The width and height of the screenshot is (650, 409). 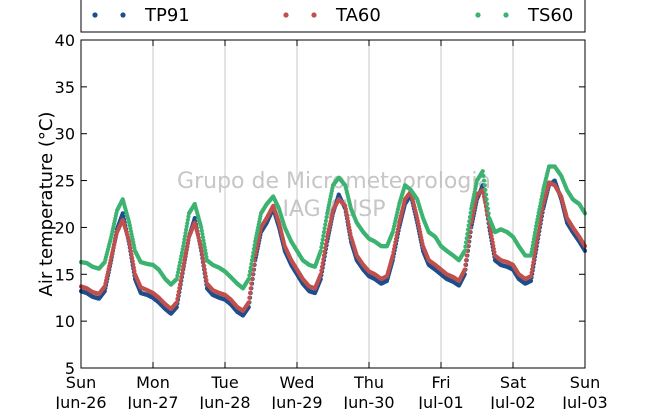 What do you see at coordinates (512, 401) in the screenshot?
I see `x-tick-label-date: Jul-02` at bounding box center [512, 401].